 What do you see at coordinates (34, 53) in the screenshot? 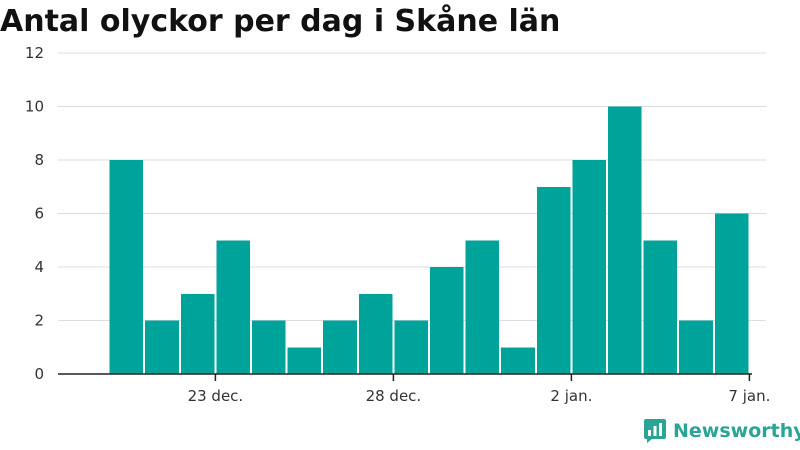
I see `y-tick-label: 12` at bounding box center [34, 53].